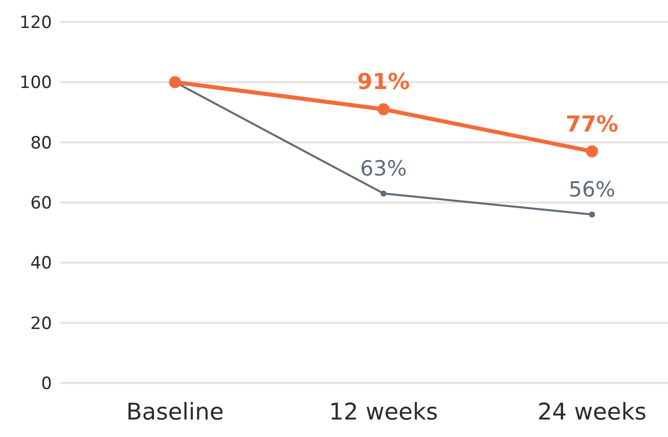 This screenshot has width=668, height=437. Describe the element at coordinates (592, 125) in the screenshot. I see `data-label: 77%` at that location.